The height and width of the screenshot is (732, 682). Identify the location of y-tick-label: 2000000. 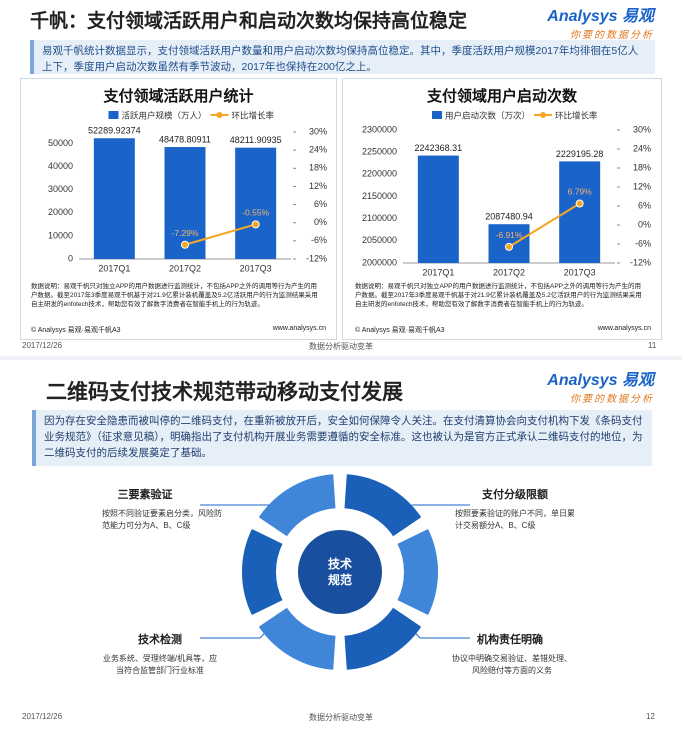
(379, 262).